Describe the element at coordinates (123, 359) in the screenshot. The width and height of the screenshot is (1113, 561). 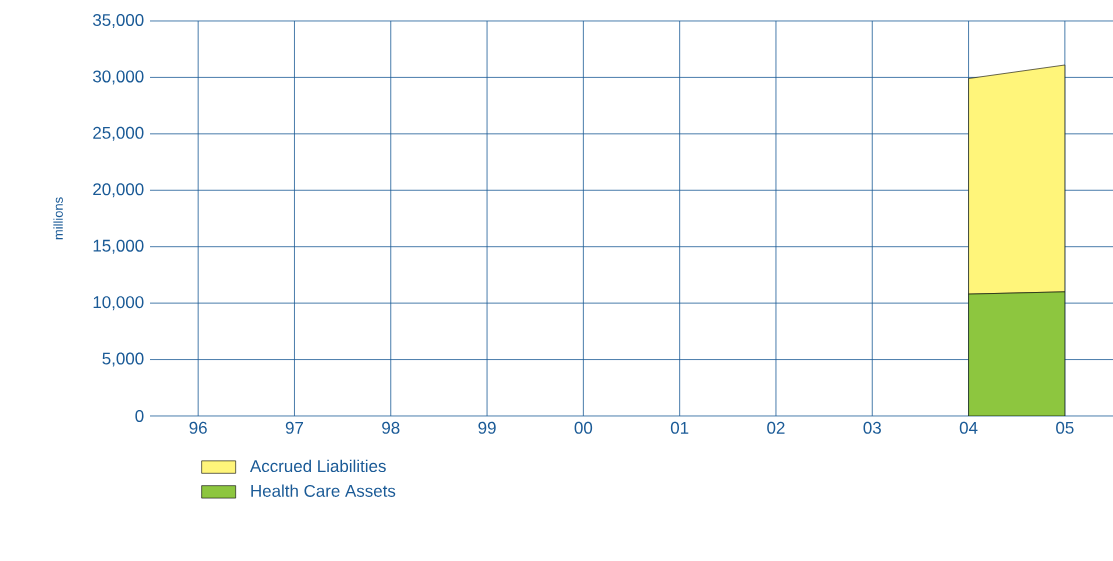
I see `y-tick-label: 5,000` at that location.